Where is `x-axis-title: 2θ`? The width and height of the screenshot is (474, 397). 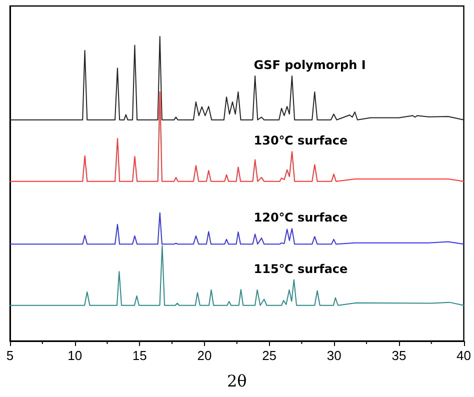
x-axis-title: 2θ is located at coordinates (236, 381).